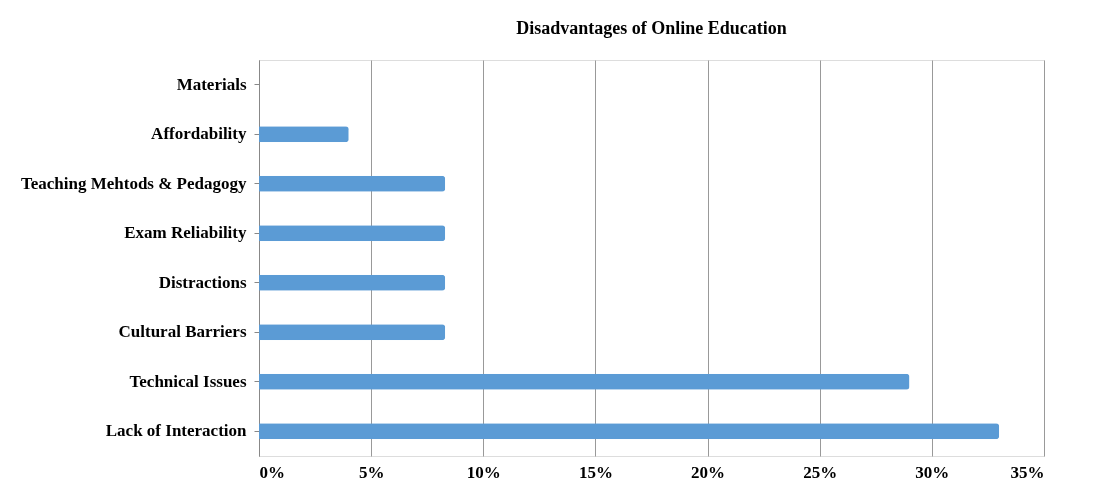  What do you see at coordinates (211, 84) in the screenshot?
I see `y-tick-label: Materials` at bounding box center [211, 84].